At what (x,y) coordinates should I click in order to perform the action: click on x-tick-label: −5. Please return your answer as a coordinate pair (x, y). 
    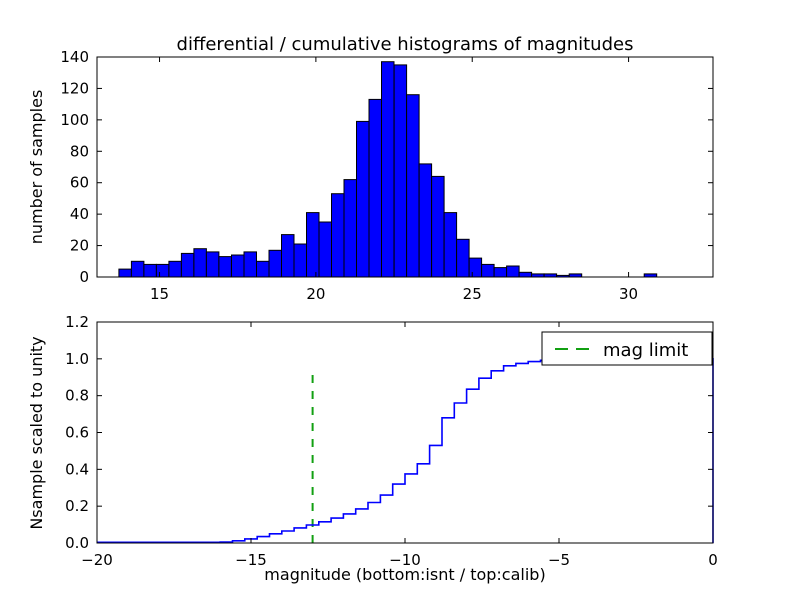
    Looking at the image, I should click on (559, 560).